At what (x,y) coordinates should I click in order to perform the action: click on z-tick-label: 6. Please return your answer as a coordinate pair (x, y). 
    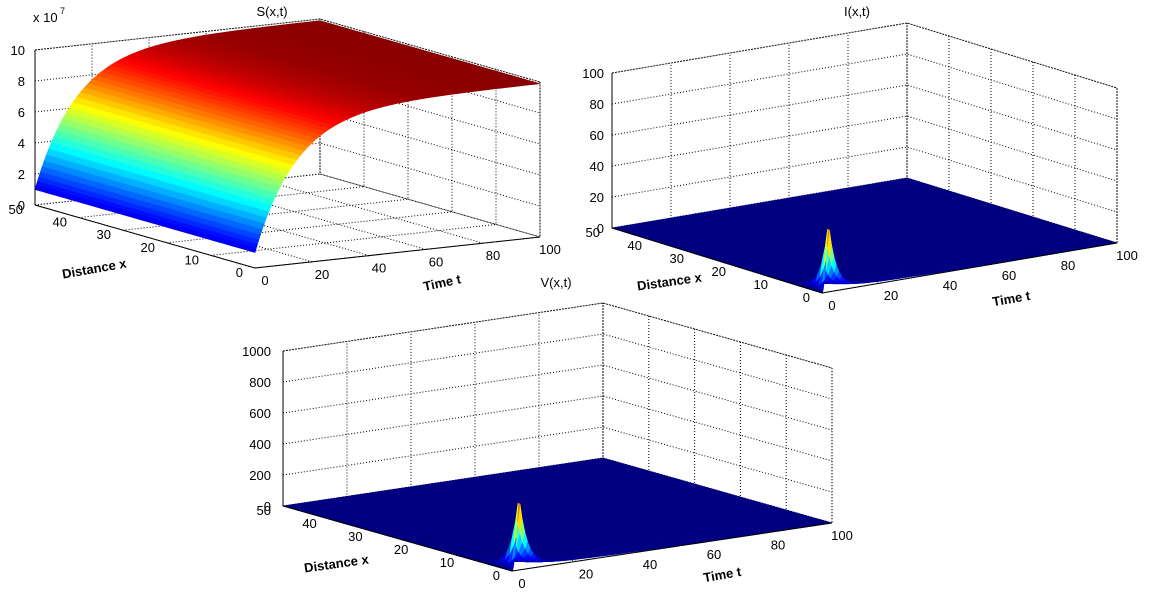
    Looking at the image, I should click on (21, 112).